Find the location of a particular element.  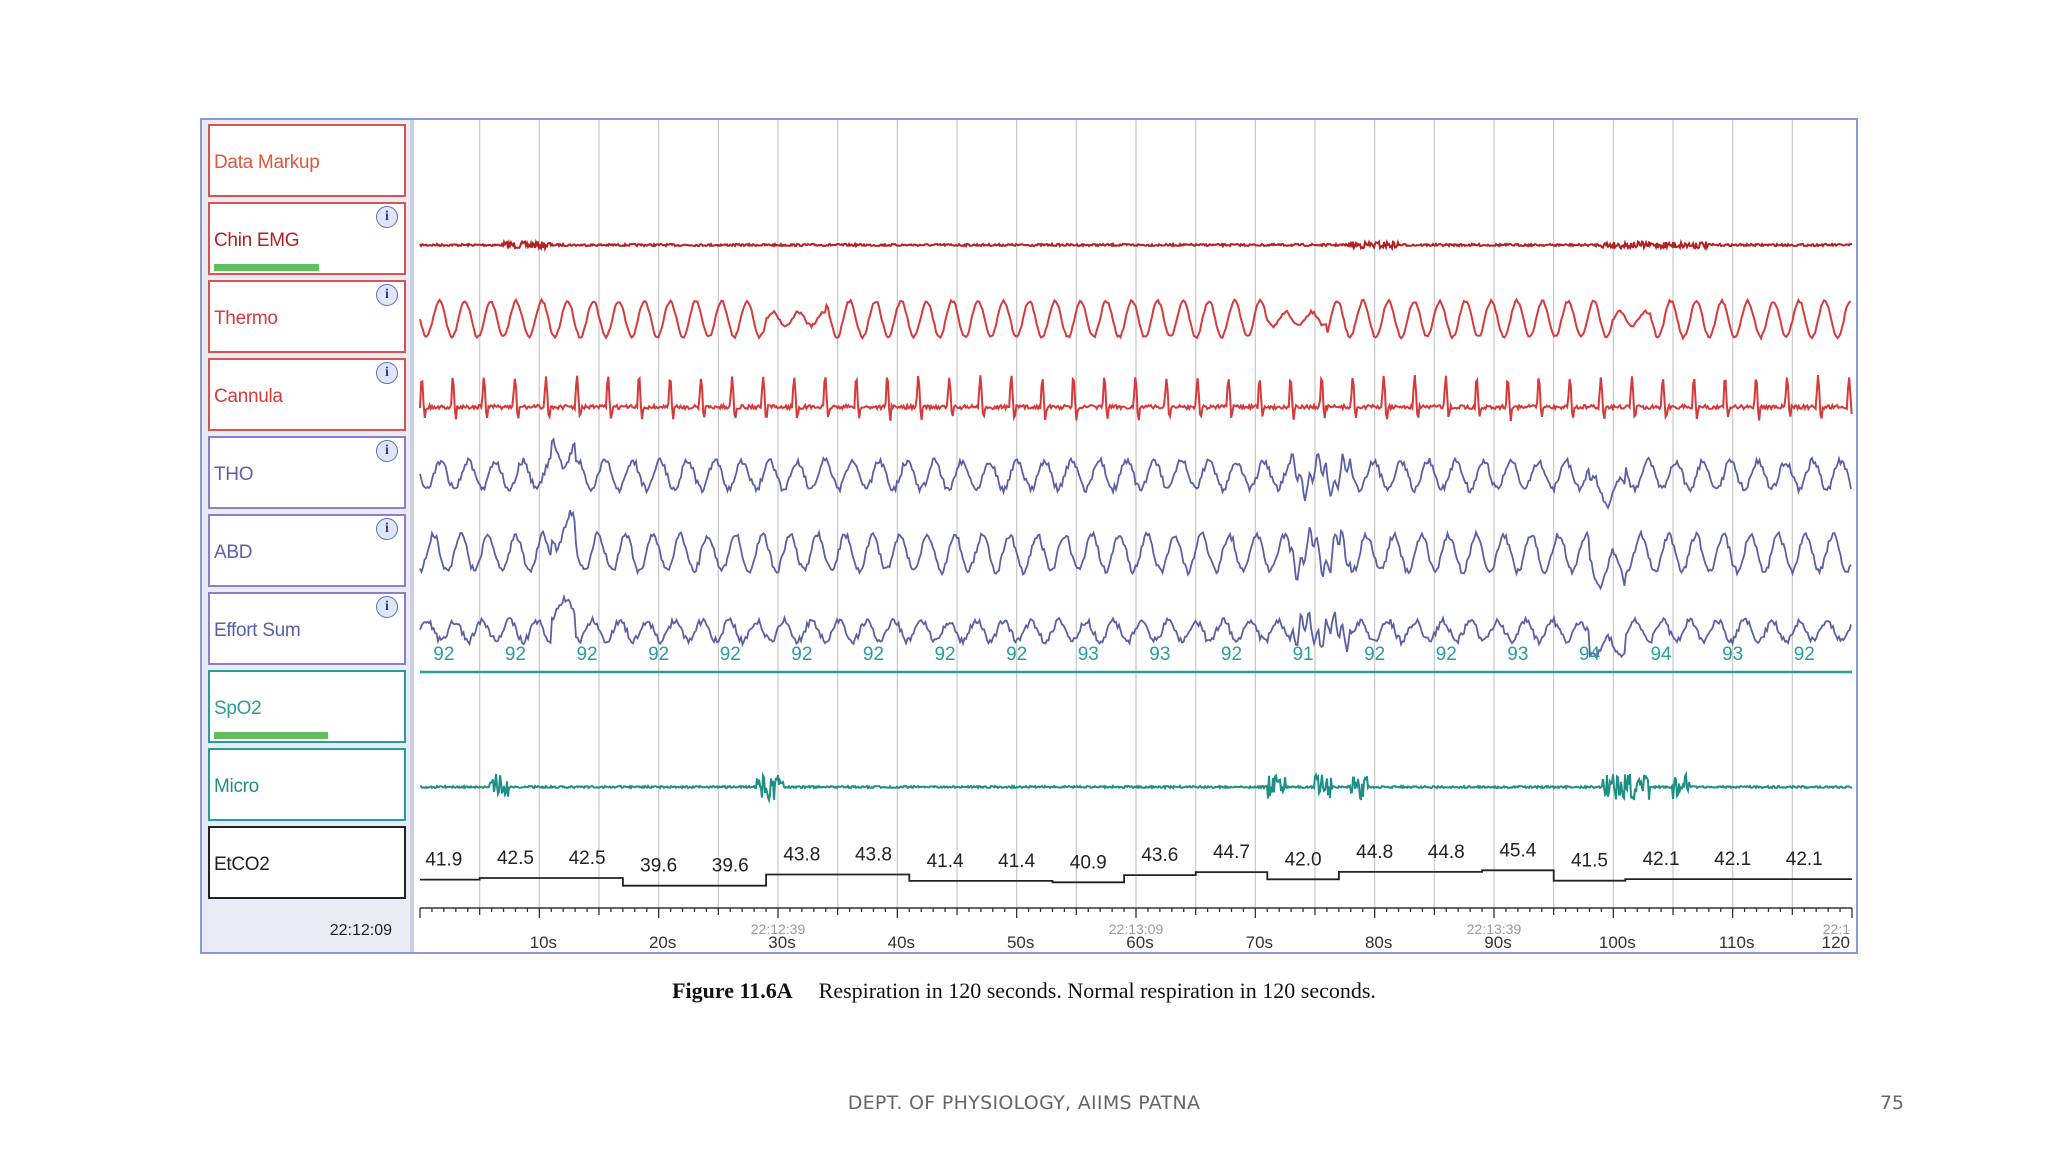

etco2-value: 44.7 is located at coordinates (1231, 852).